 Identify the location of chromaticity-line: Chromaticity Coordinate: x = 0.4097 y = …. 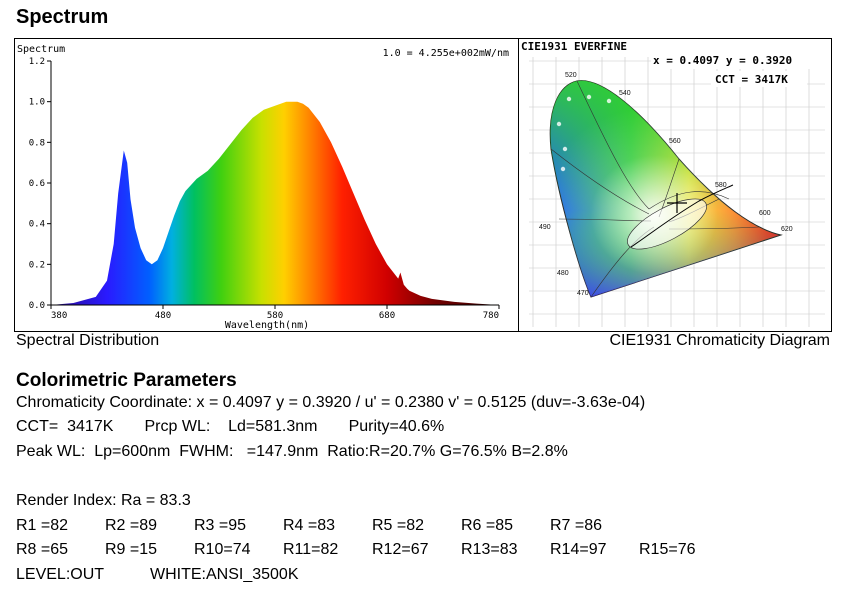
(331, 402).